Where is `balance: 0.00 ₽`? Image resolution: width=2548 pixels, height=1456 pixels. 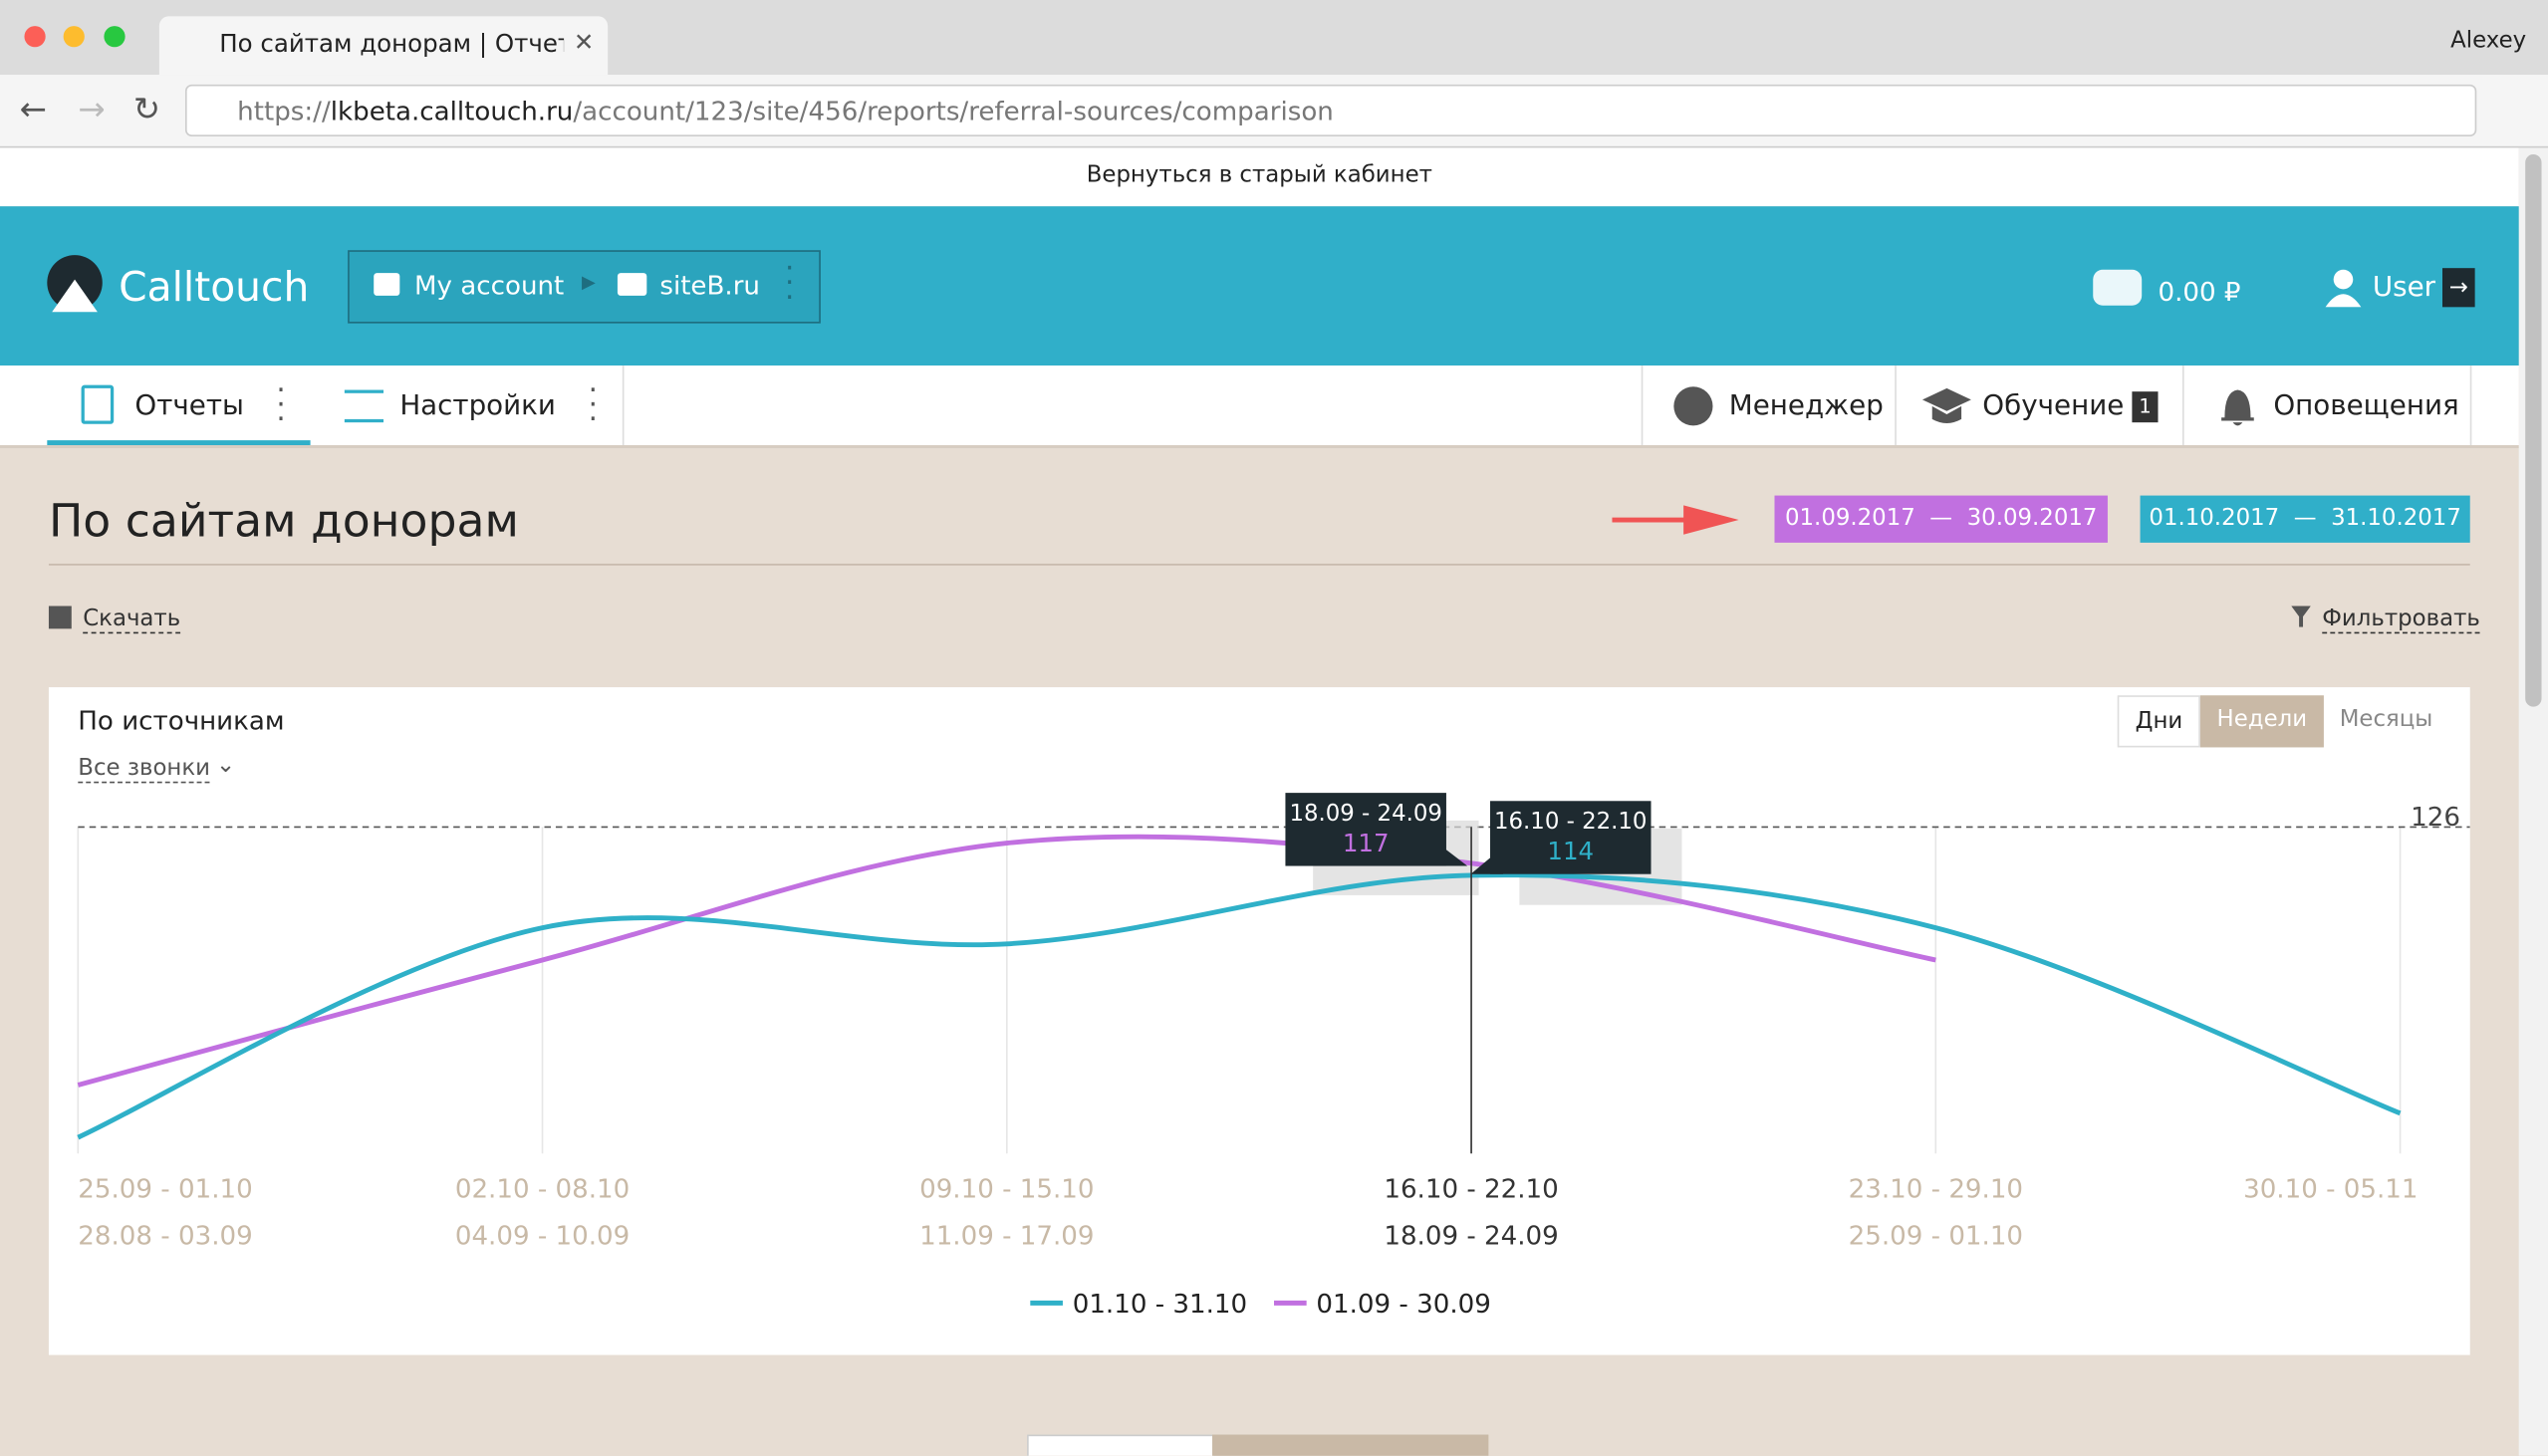
balance: 0.00 ₽ is located at coordinates (2200, 292).